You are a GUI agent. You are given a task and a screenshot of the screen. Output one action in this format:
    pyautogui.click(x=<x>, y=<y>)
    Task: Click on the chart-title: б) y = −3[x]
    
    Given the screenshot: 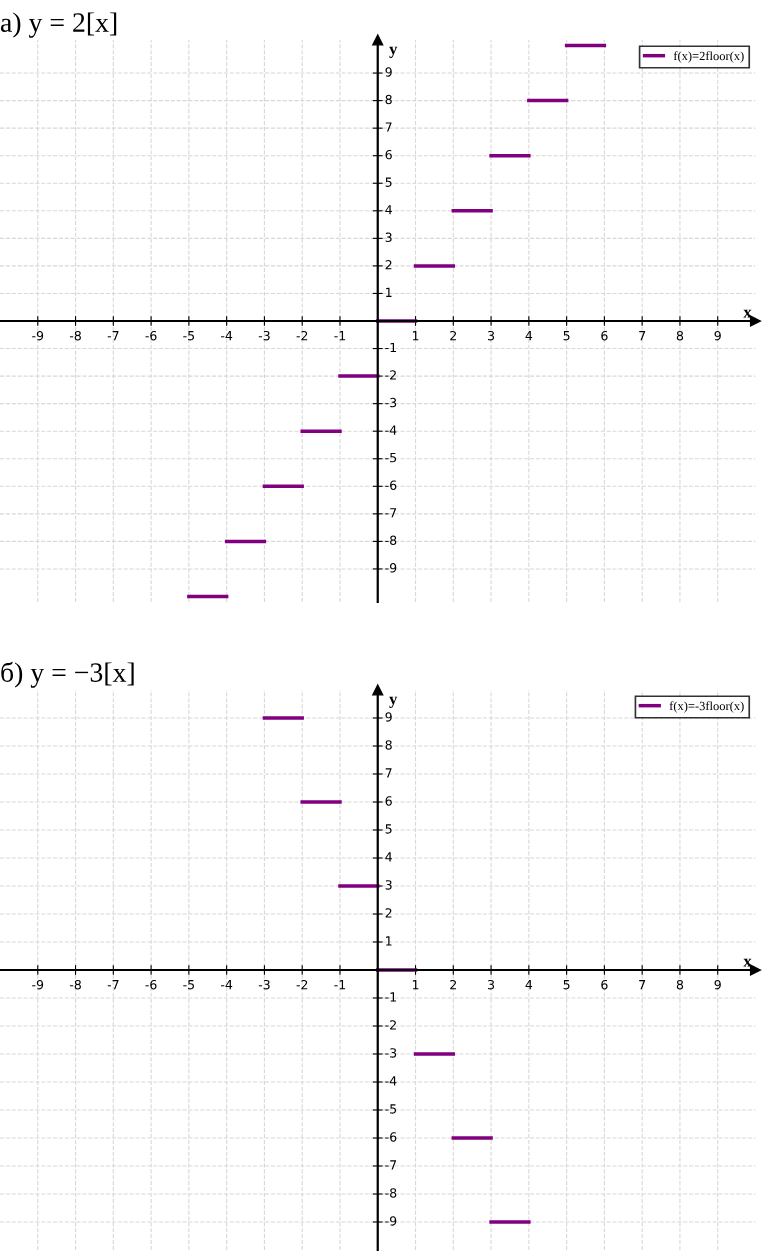 What is the action you would take?
    pyautogui.click(x=67, y=674)
    